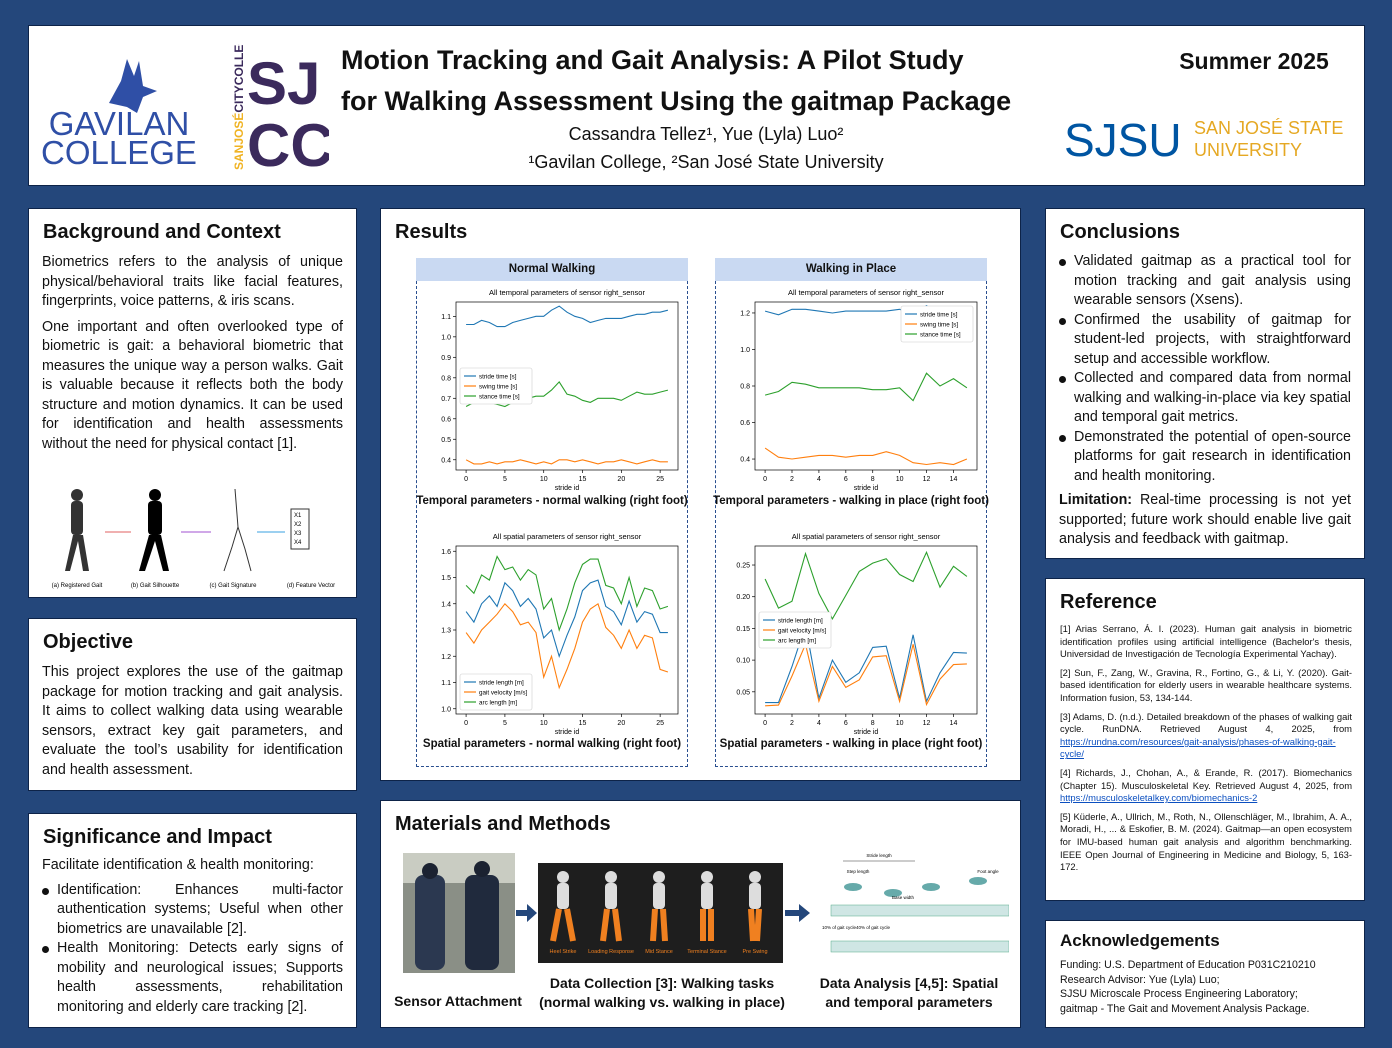 This screenshot has height=1048, width=1392. I want to click on vector-box, so click(300, 529).